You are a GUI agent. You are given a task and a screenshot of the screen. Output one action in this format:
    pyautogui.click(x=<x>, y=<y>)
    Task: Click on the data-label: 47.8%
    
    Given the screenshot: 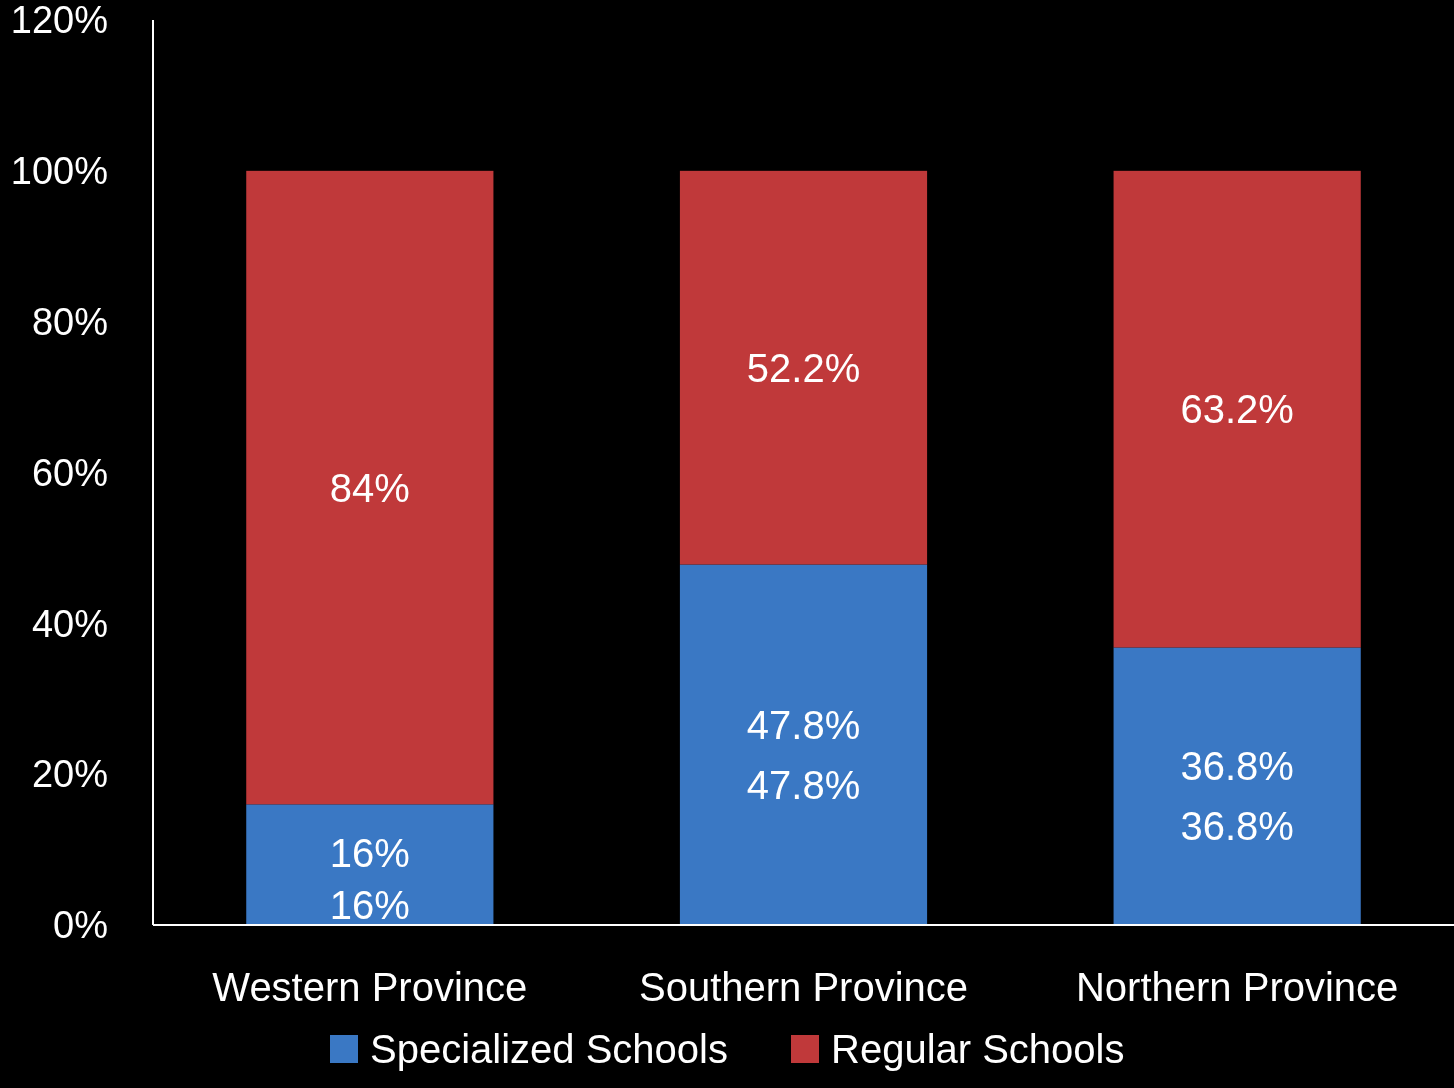 What is the action you would take?
    pyautogui.click(x=803, y=724)
    